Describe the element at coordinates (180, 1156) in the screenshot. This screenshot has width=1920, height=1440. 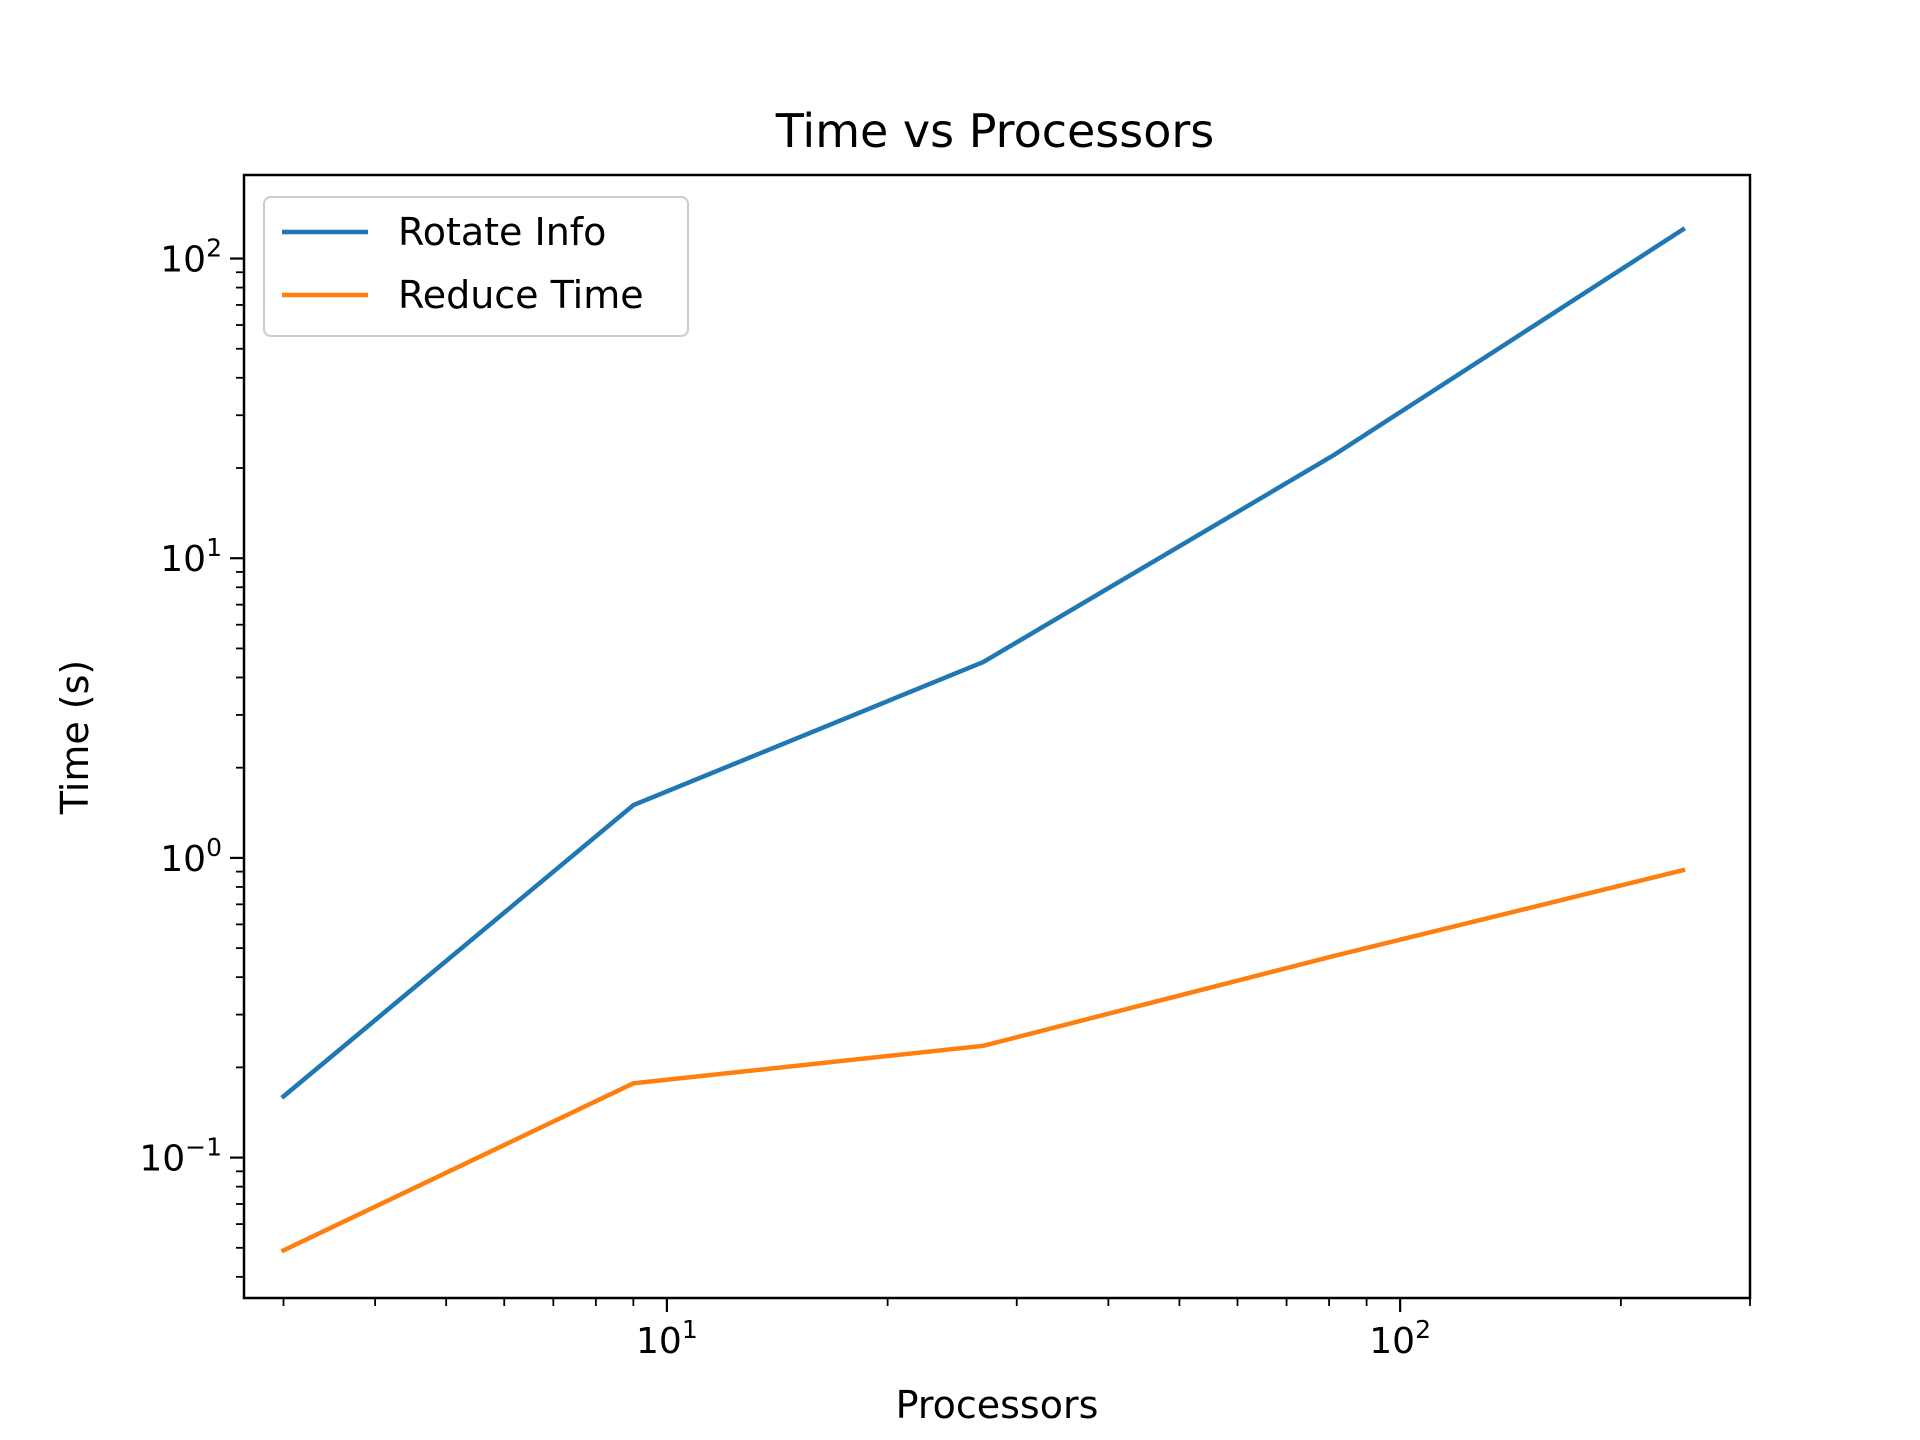
I see `y-tick-label: 10⁻¹` at that location.